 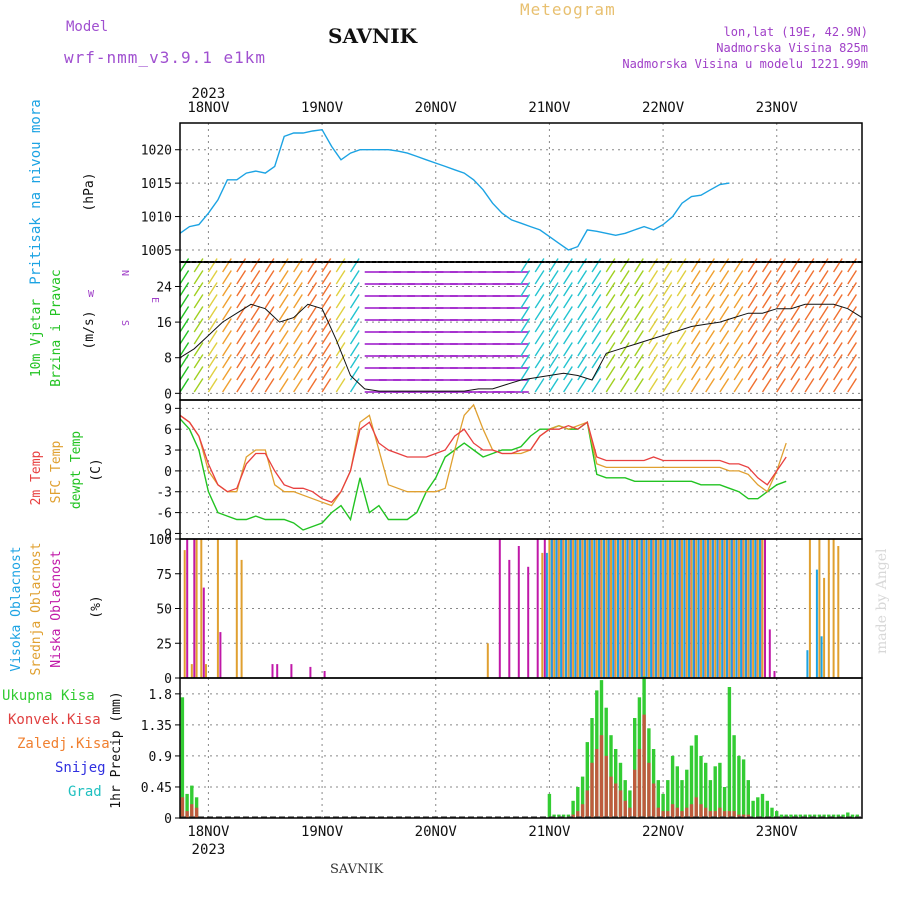 I want to click on time-label-bottom: 20NOV, so click(x=436, y=832).